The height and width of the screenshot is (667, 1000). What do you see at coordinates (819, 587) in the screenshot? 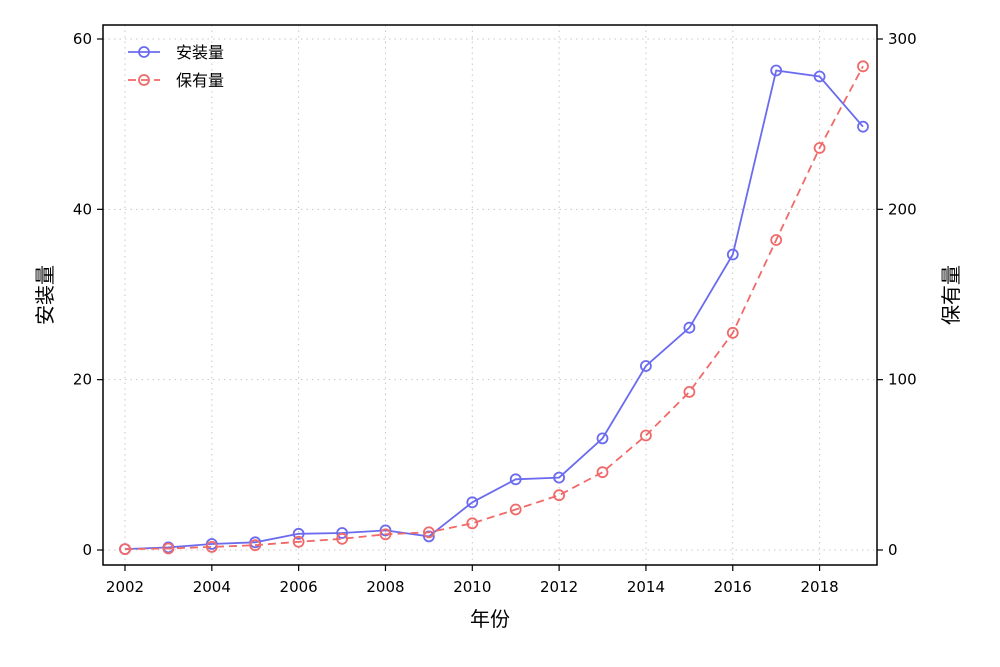
I see `x-tick-label: 2018` at bounding box center [819, 587].